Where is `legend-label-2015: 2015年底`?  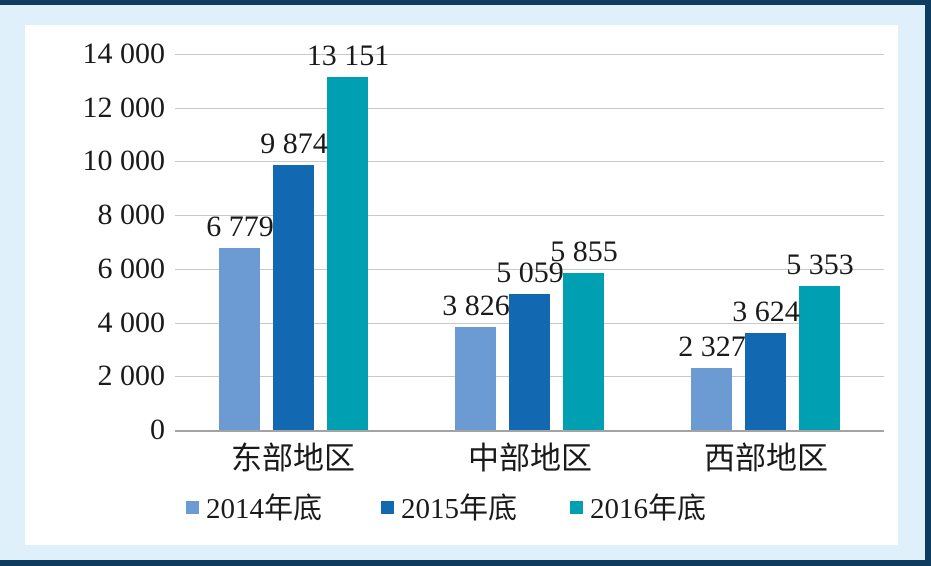 legend-label-2015: 2015年底 is located at coordinates (459, 509).